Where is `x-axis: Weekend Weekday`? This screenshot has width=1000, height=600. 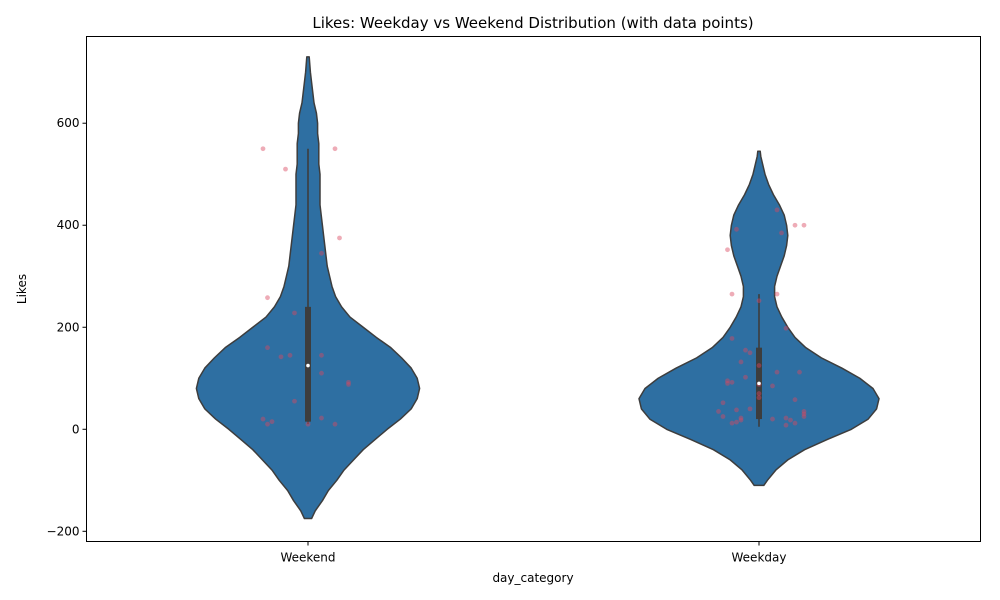
x-axis: Weekend Weekday is located at coordinates (533, 553).